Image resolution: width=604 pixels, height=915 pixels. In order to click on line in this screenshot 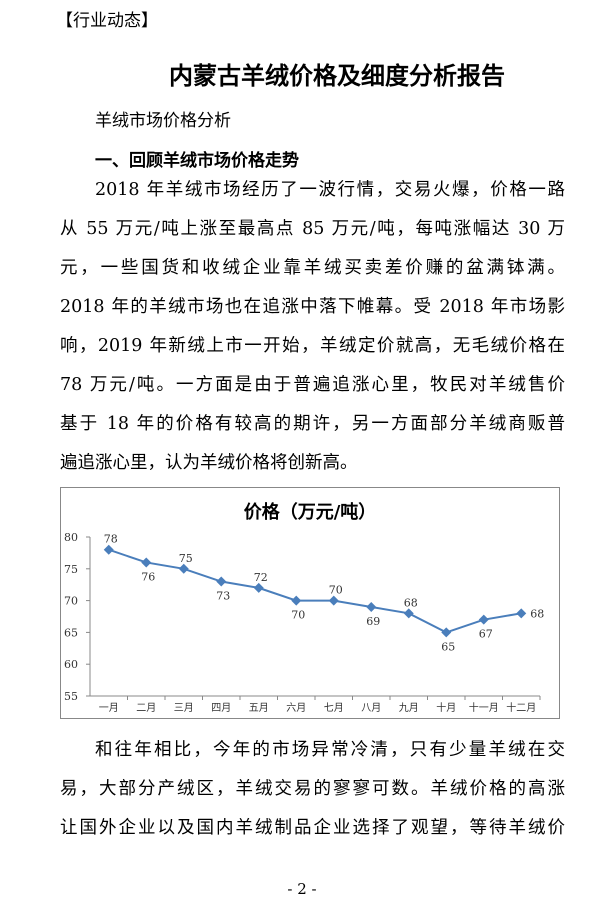, I will do `click(315, 591)`.